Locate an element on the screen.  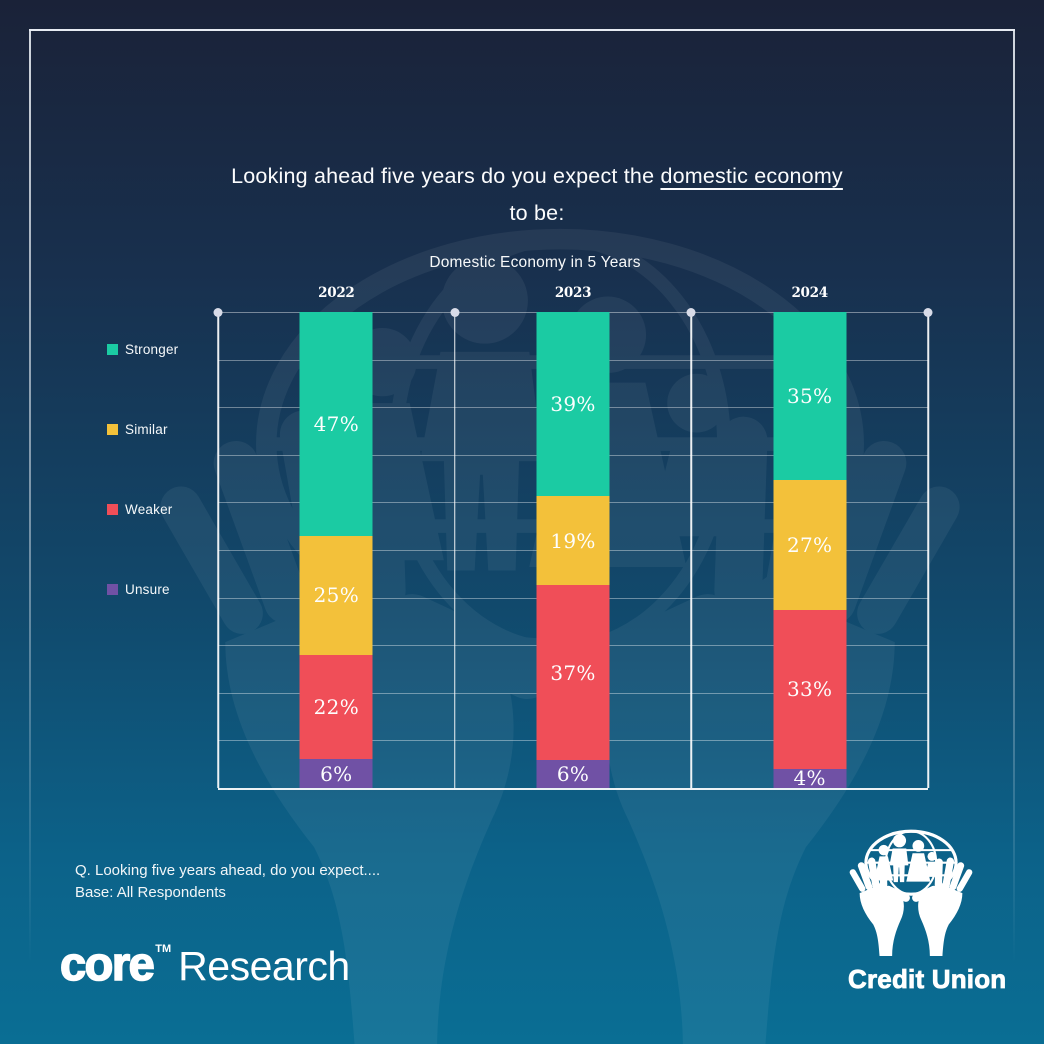
chart-title: Domestic Economy in 5 Years is located at coordinates (535, 262).